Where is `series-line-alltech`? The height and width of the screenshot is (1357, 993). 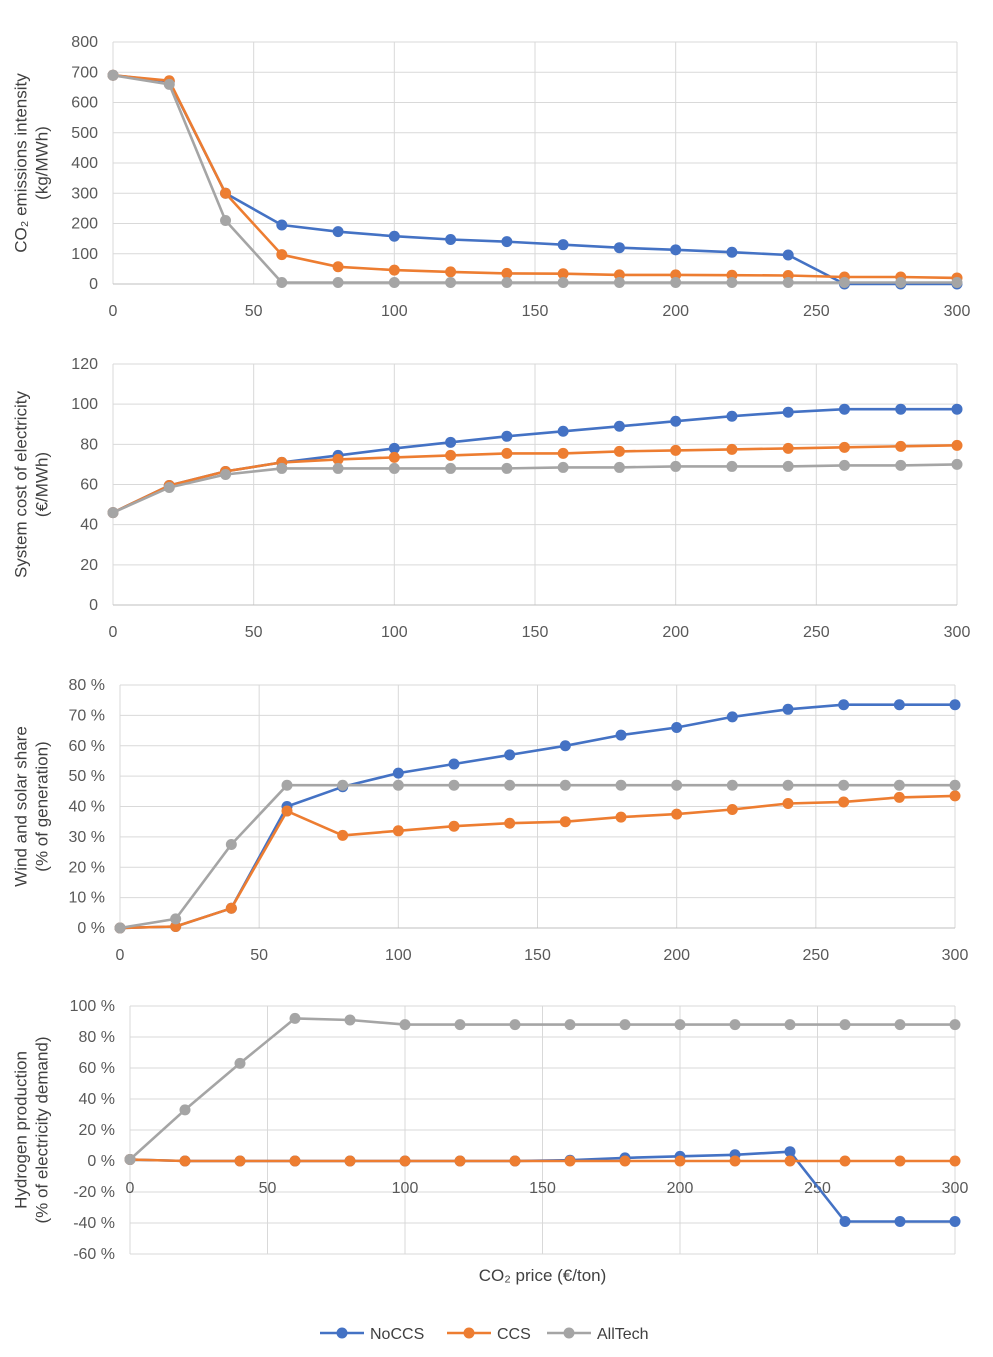 series-line-alltech is located at coordinates (535, 488).